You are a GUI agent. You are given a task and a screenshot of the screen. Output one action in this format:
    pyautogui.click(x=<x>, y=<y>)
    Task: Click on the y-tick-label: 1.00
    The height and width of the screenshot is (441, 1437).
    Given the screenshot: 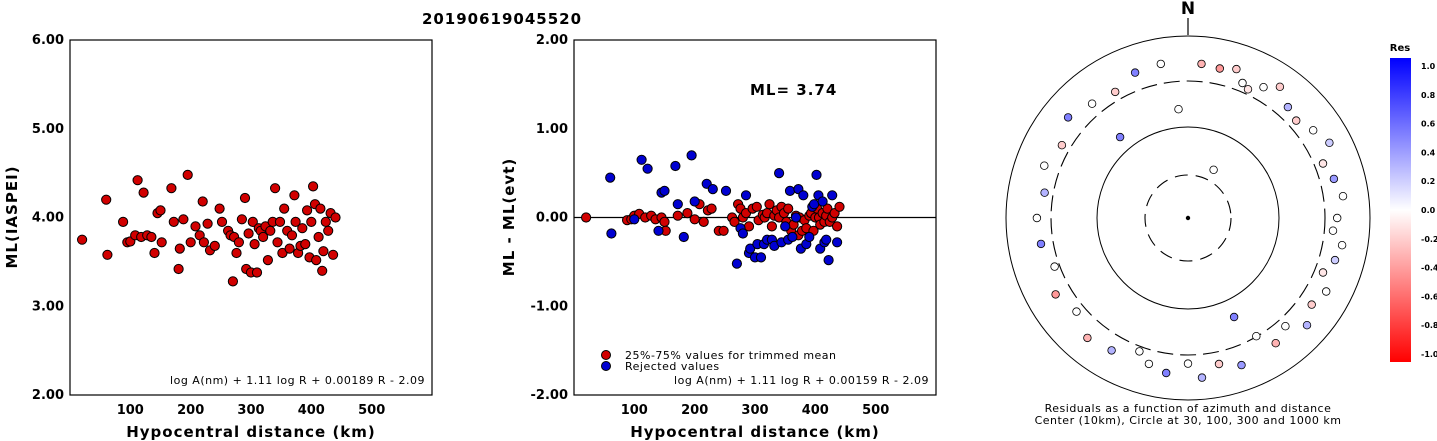 What is the action you would take?
    pyautogui.click(x=552, y=129)
    